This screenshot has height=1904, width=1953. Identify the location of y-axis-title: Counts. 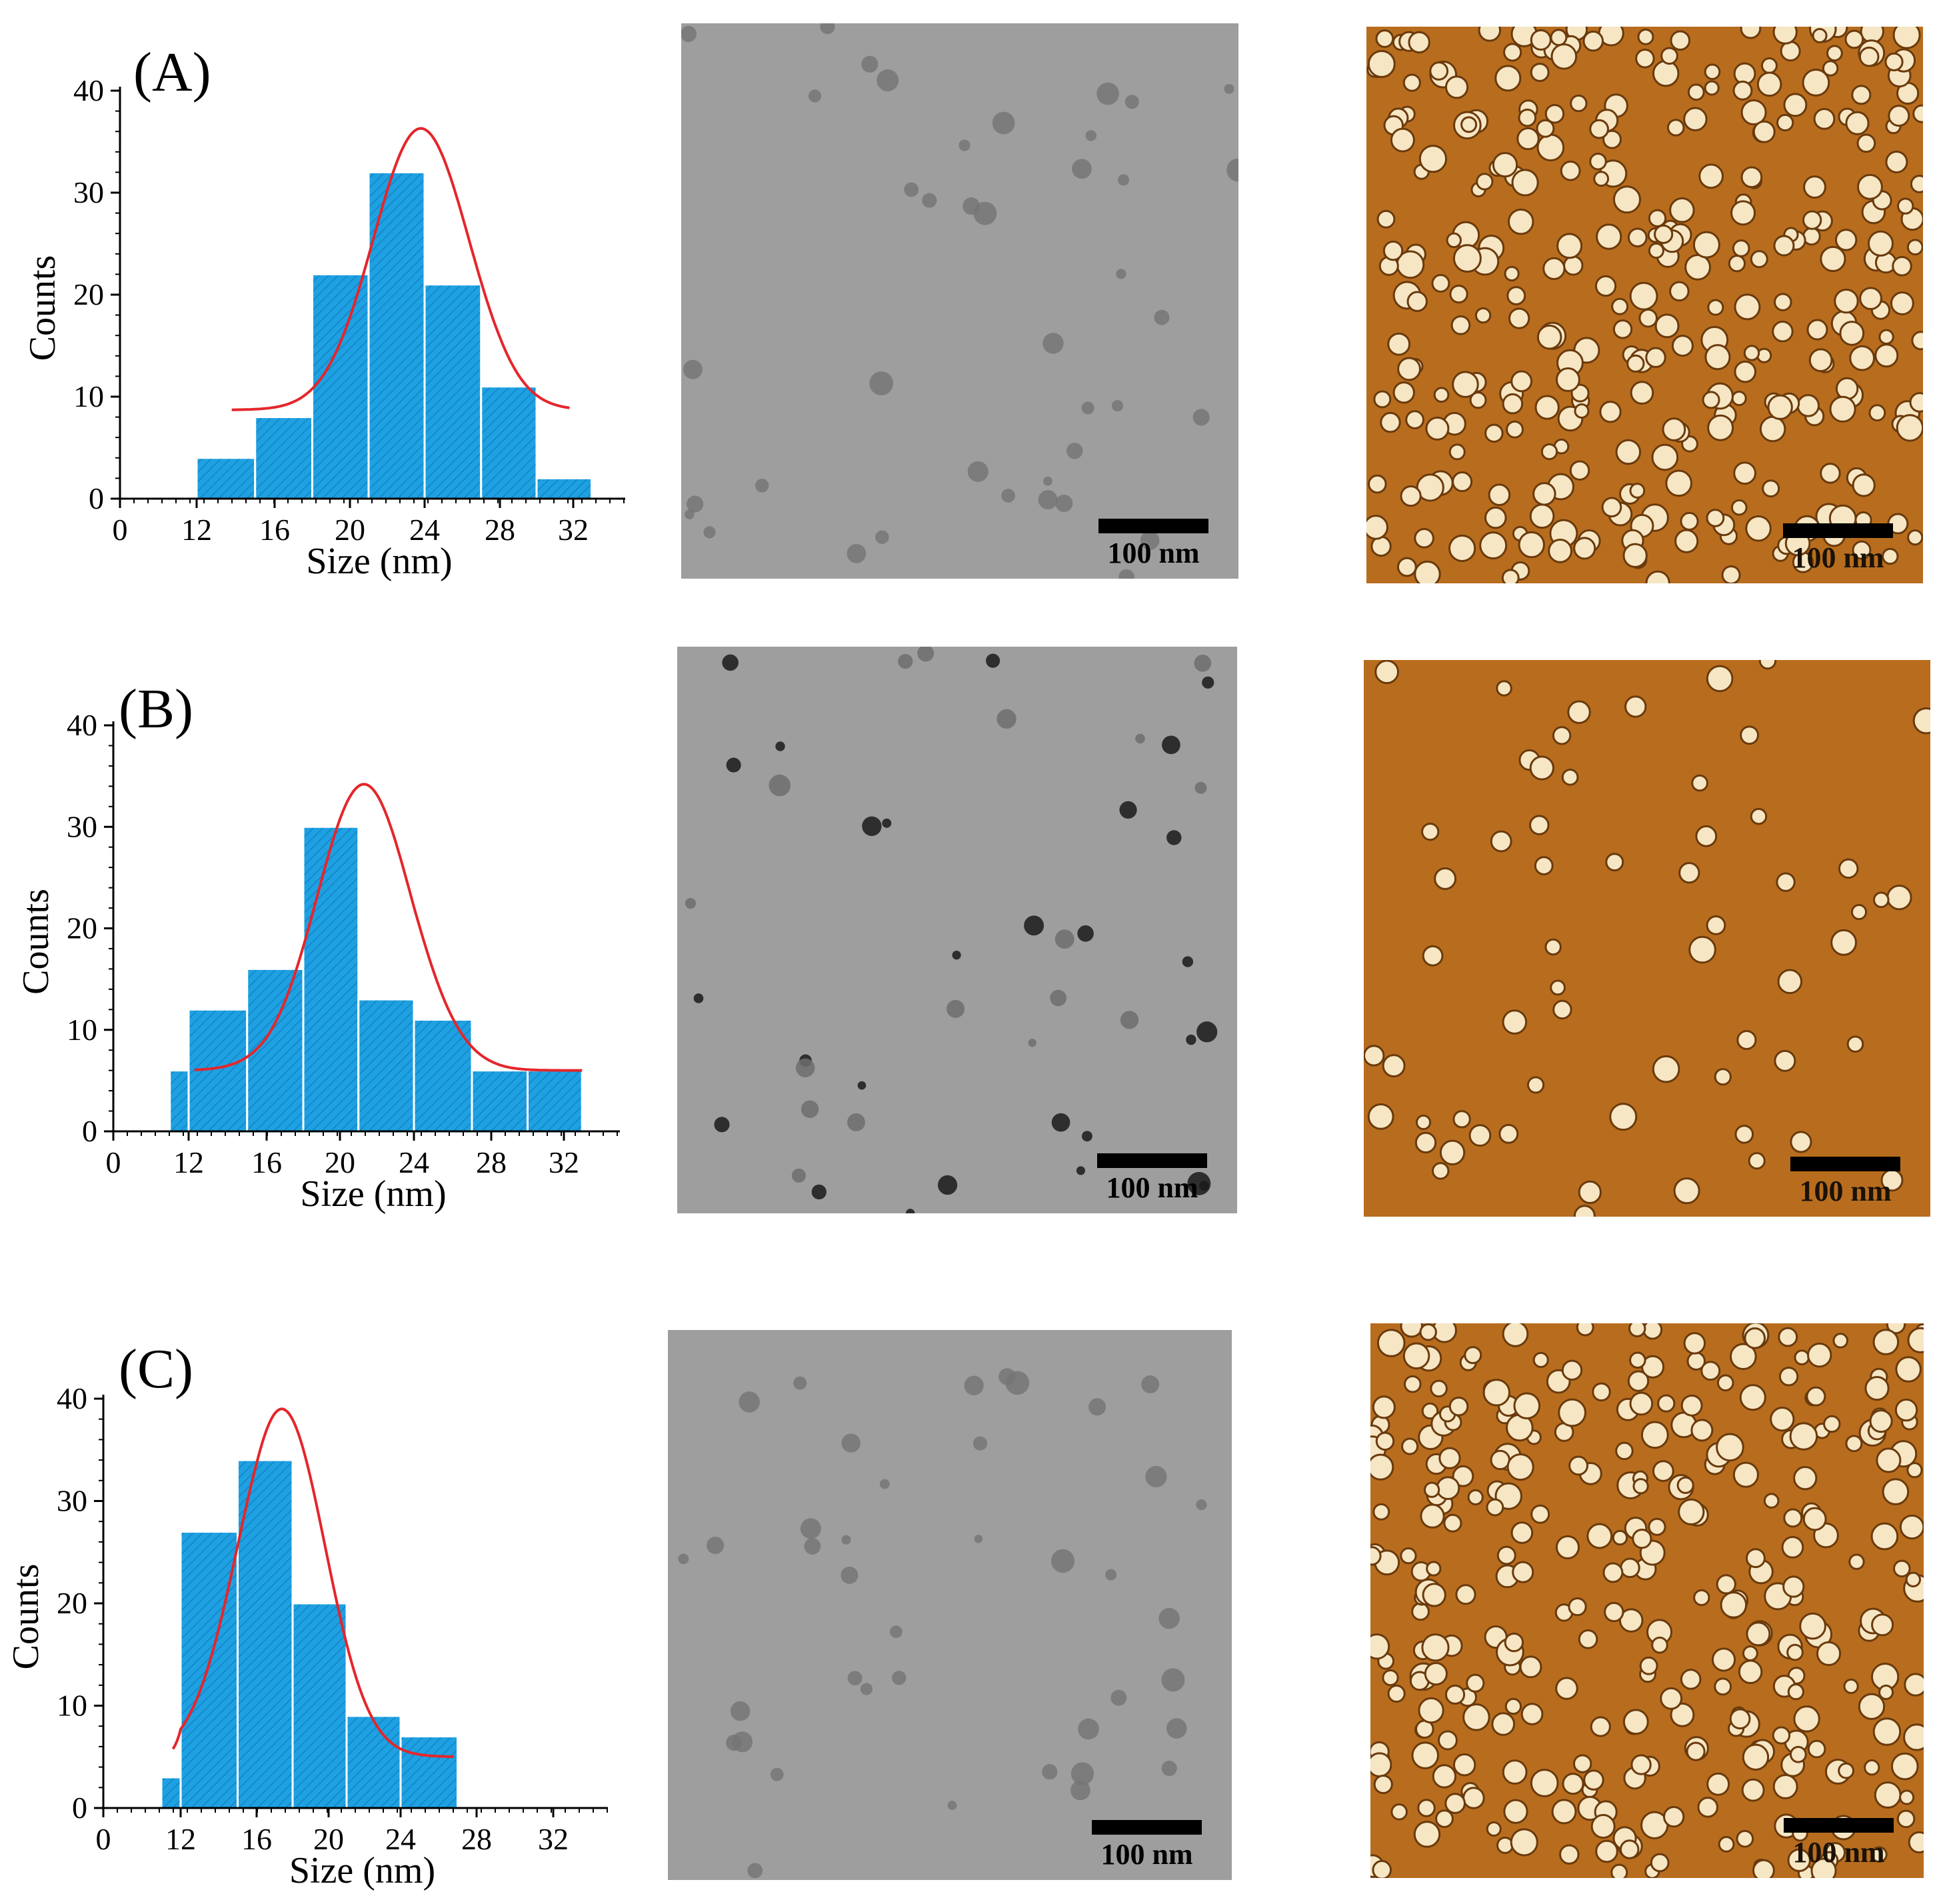
(26, 1617).